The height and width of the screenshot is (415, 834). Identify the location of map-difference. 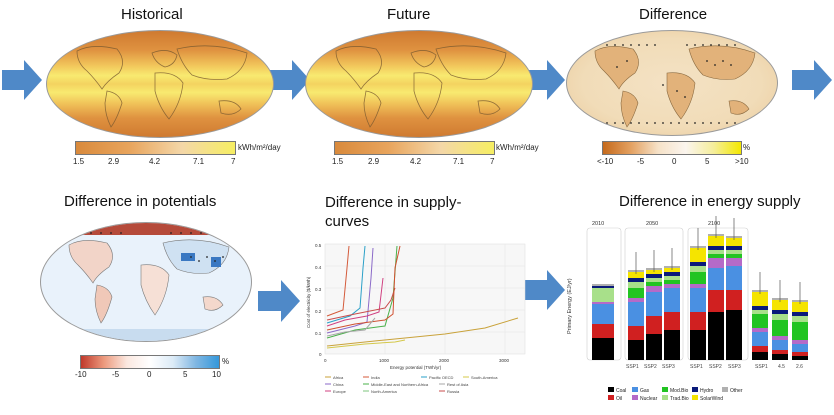
(672, 83).